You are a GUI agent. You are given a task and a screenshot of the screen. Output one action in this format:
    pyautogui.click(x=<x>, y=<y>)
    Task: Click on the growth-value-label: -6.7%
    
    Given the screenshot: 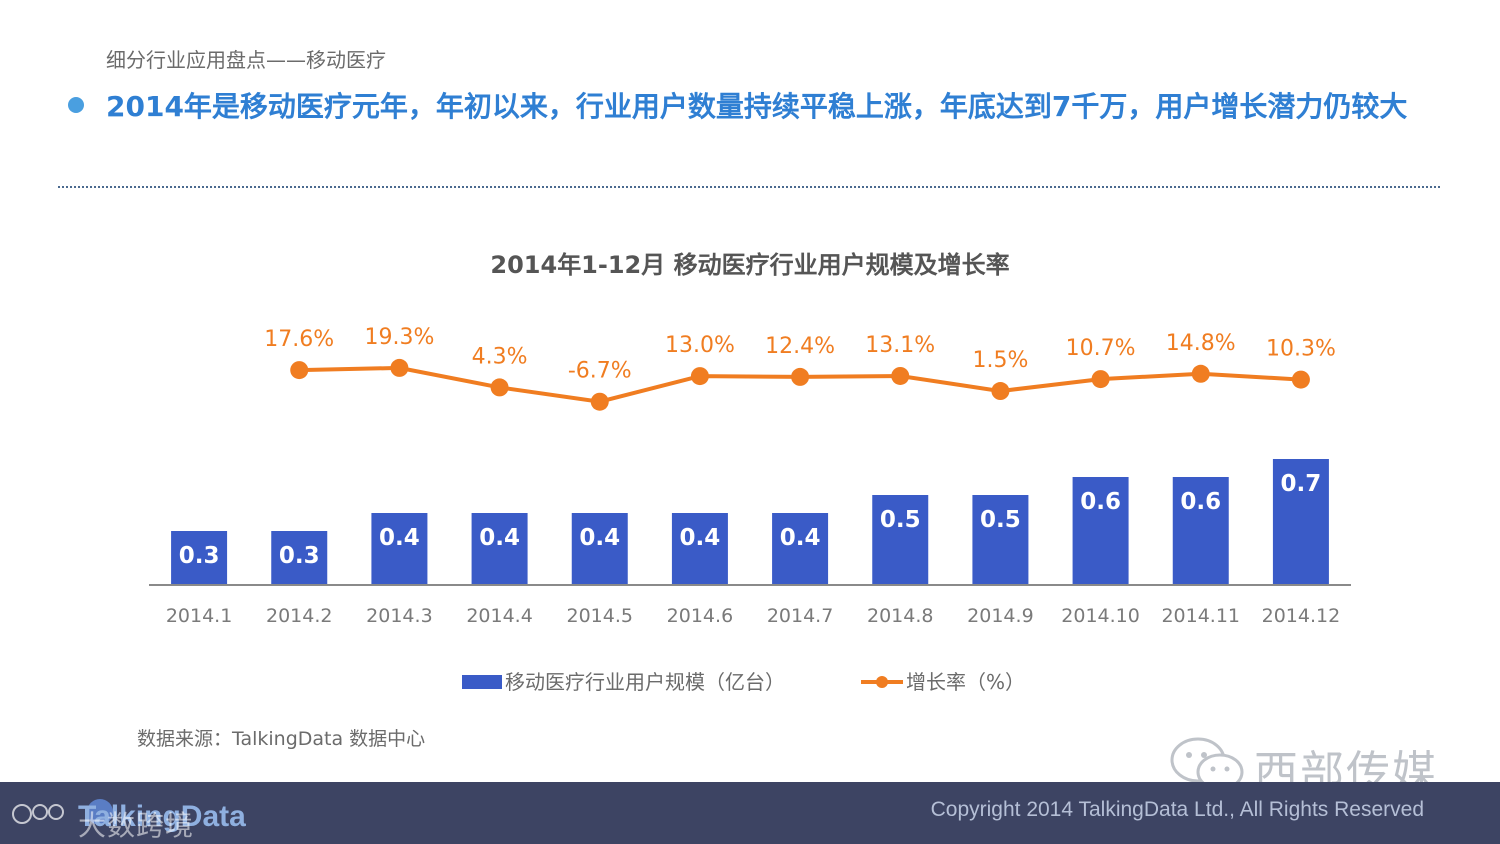 What is the action you would take?
    pyautogui.click(x=600, y=371)
    